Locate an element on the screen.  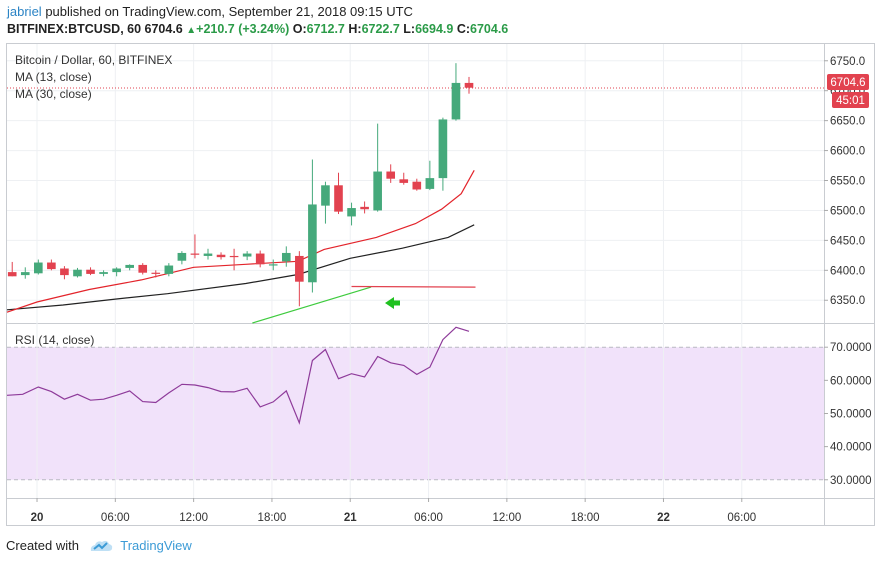
footer: Created with TradingView is located at coordinates (99, 545).